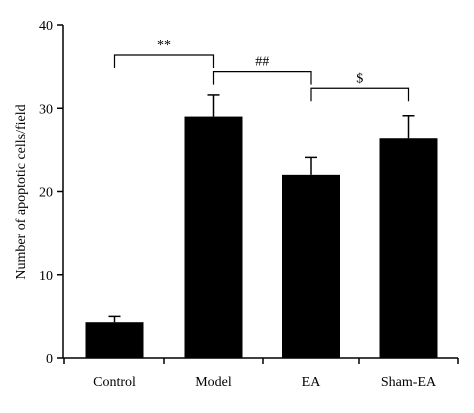 This screenshot has height=413, width=474. Describe the element at coordinates (46, 26) in the screenshot. I see `y-tick-label: 40` at that location.